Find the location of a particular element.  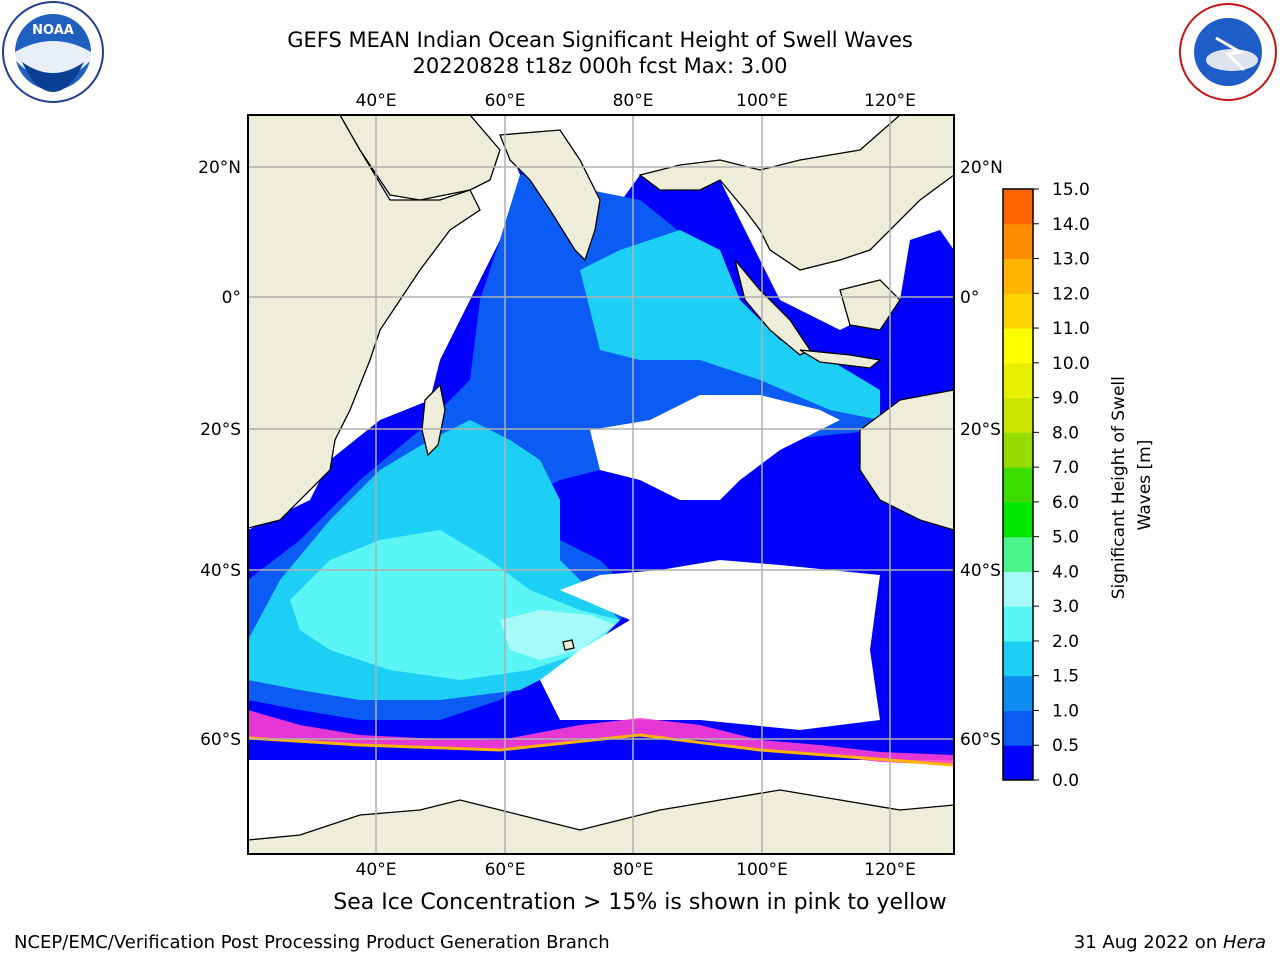

colorbar-tick-label: 11.0 is located at coordinates (1071, 329).